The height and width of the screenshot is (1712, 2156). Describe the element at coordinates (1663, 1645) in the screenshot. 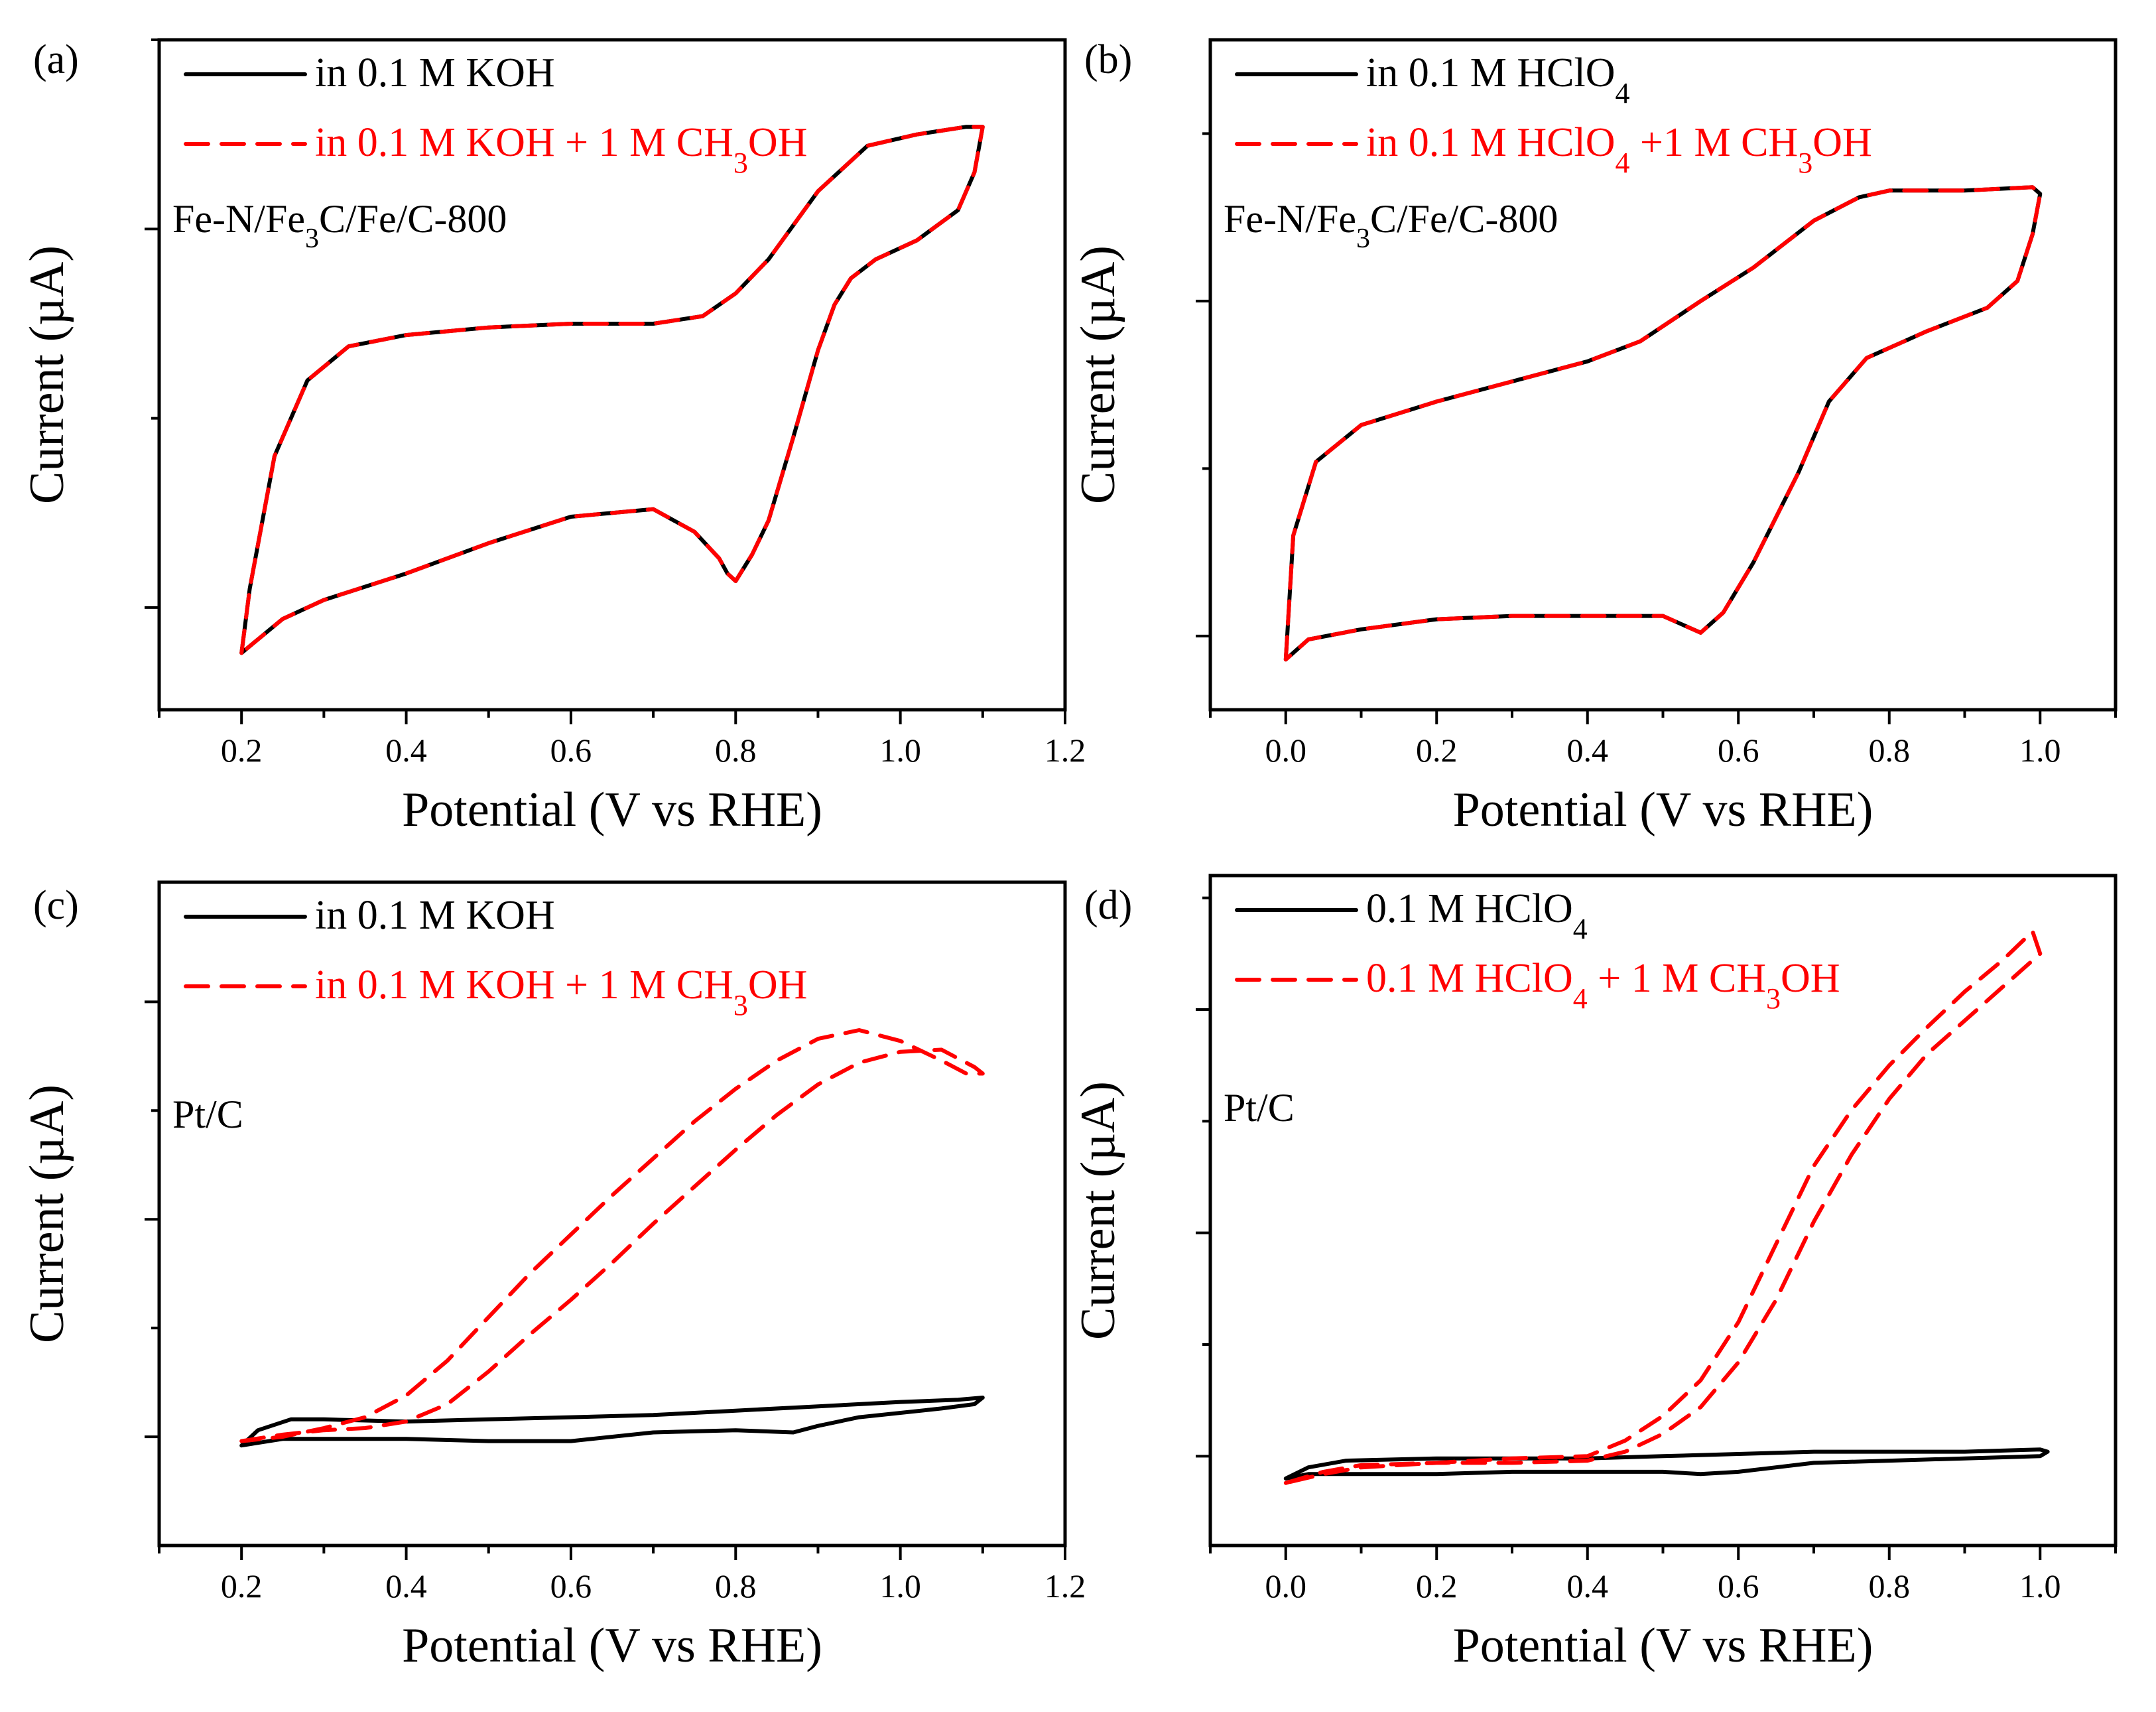

I see `panel-d-x-axis-title: Potential (V vs RHE)` at that location.